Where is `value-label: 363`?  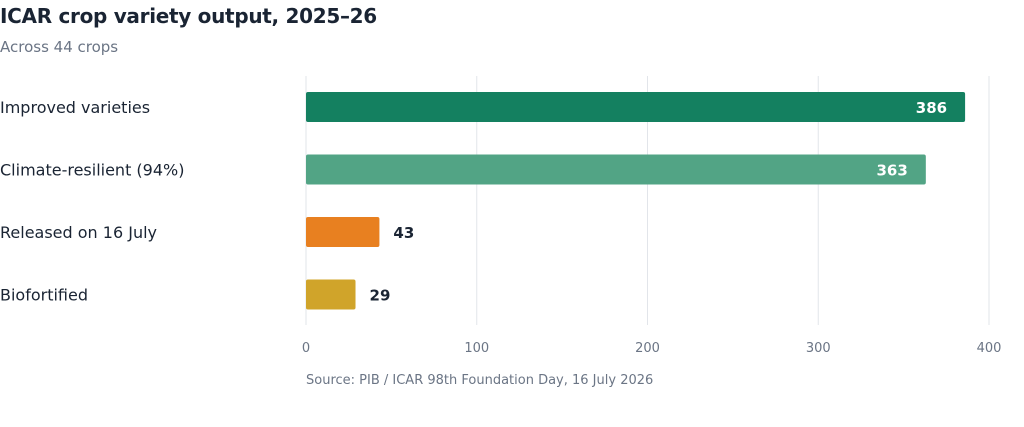 value-label: 363 is located at coordinates (892, 171).